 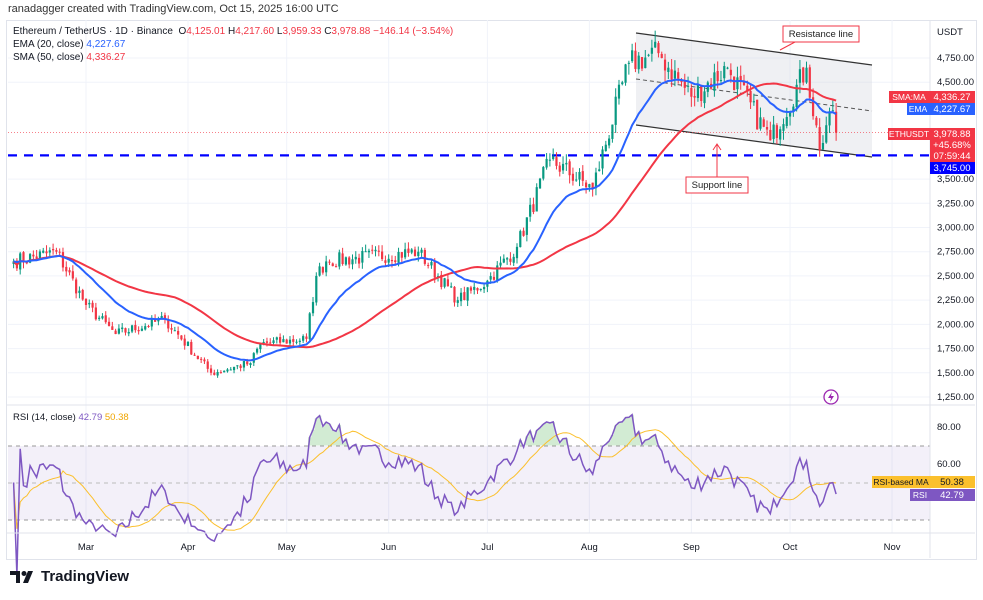 I want to click on rsi-pane-label: RSI (14, close) 42.79 50.38, so click(x=71, y=417).